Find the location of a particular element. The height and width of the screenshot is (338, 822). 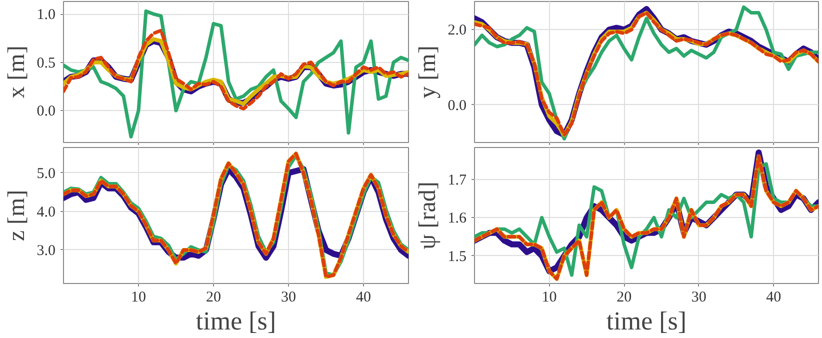

y-axis-title: z [m] is located at coordinates (17, 216).